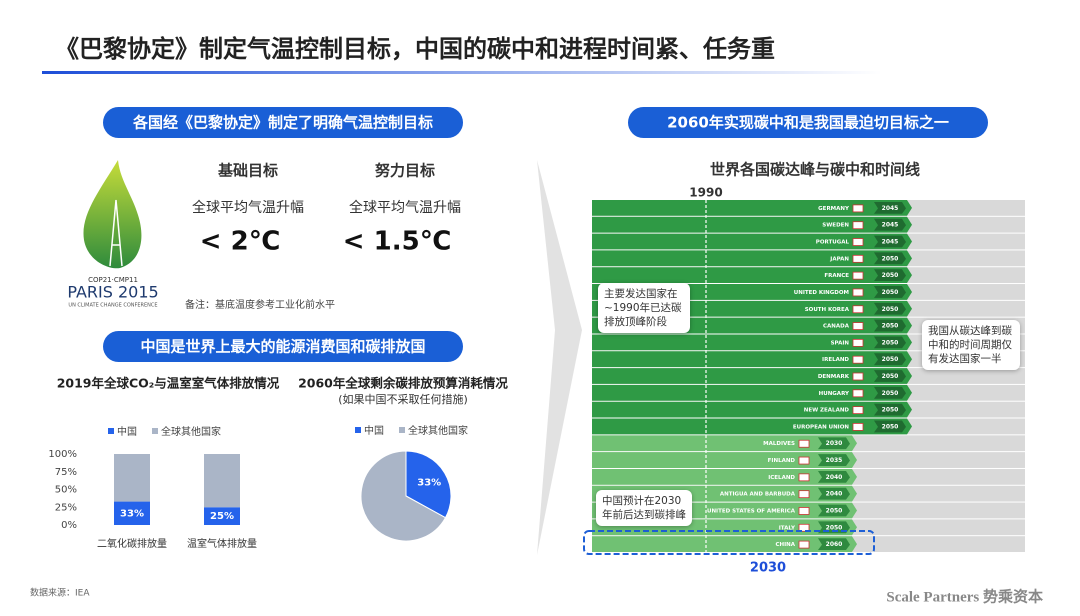 The height and width of the screenshot is (616, 1080). Describe the element at coordinates (835, 226) in the screenshot. I see `country: SWEDEN` at that location.